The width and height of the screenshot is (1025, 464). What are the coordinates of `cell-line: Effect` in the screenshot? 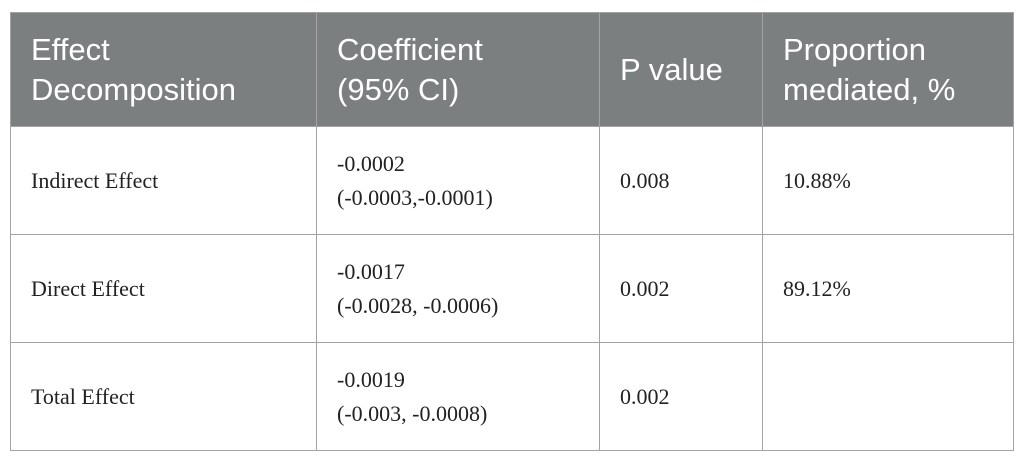 It's located at (70, 49).